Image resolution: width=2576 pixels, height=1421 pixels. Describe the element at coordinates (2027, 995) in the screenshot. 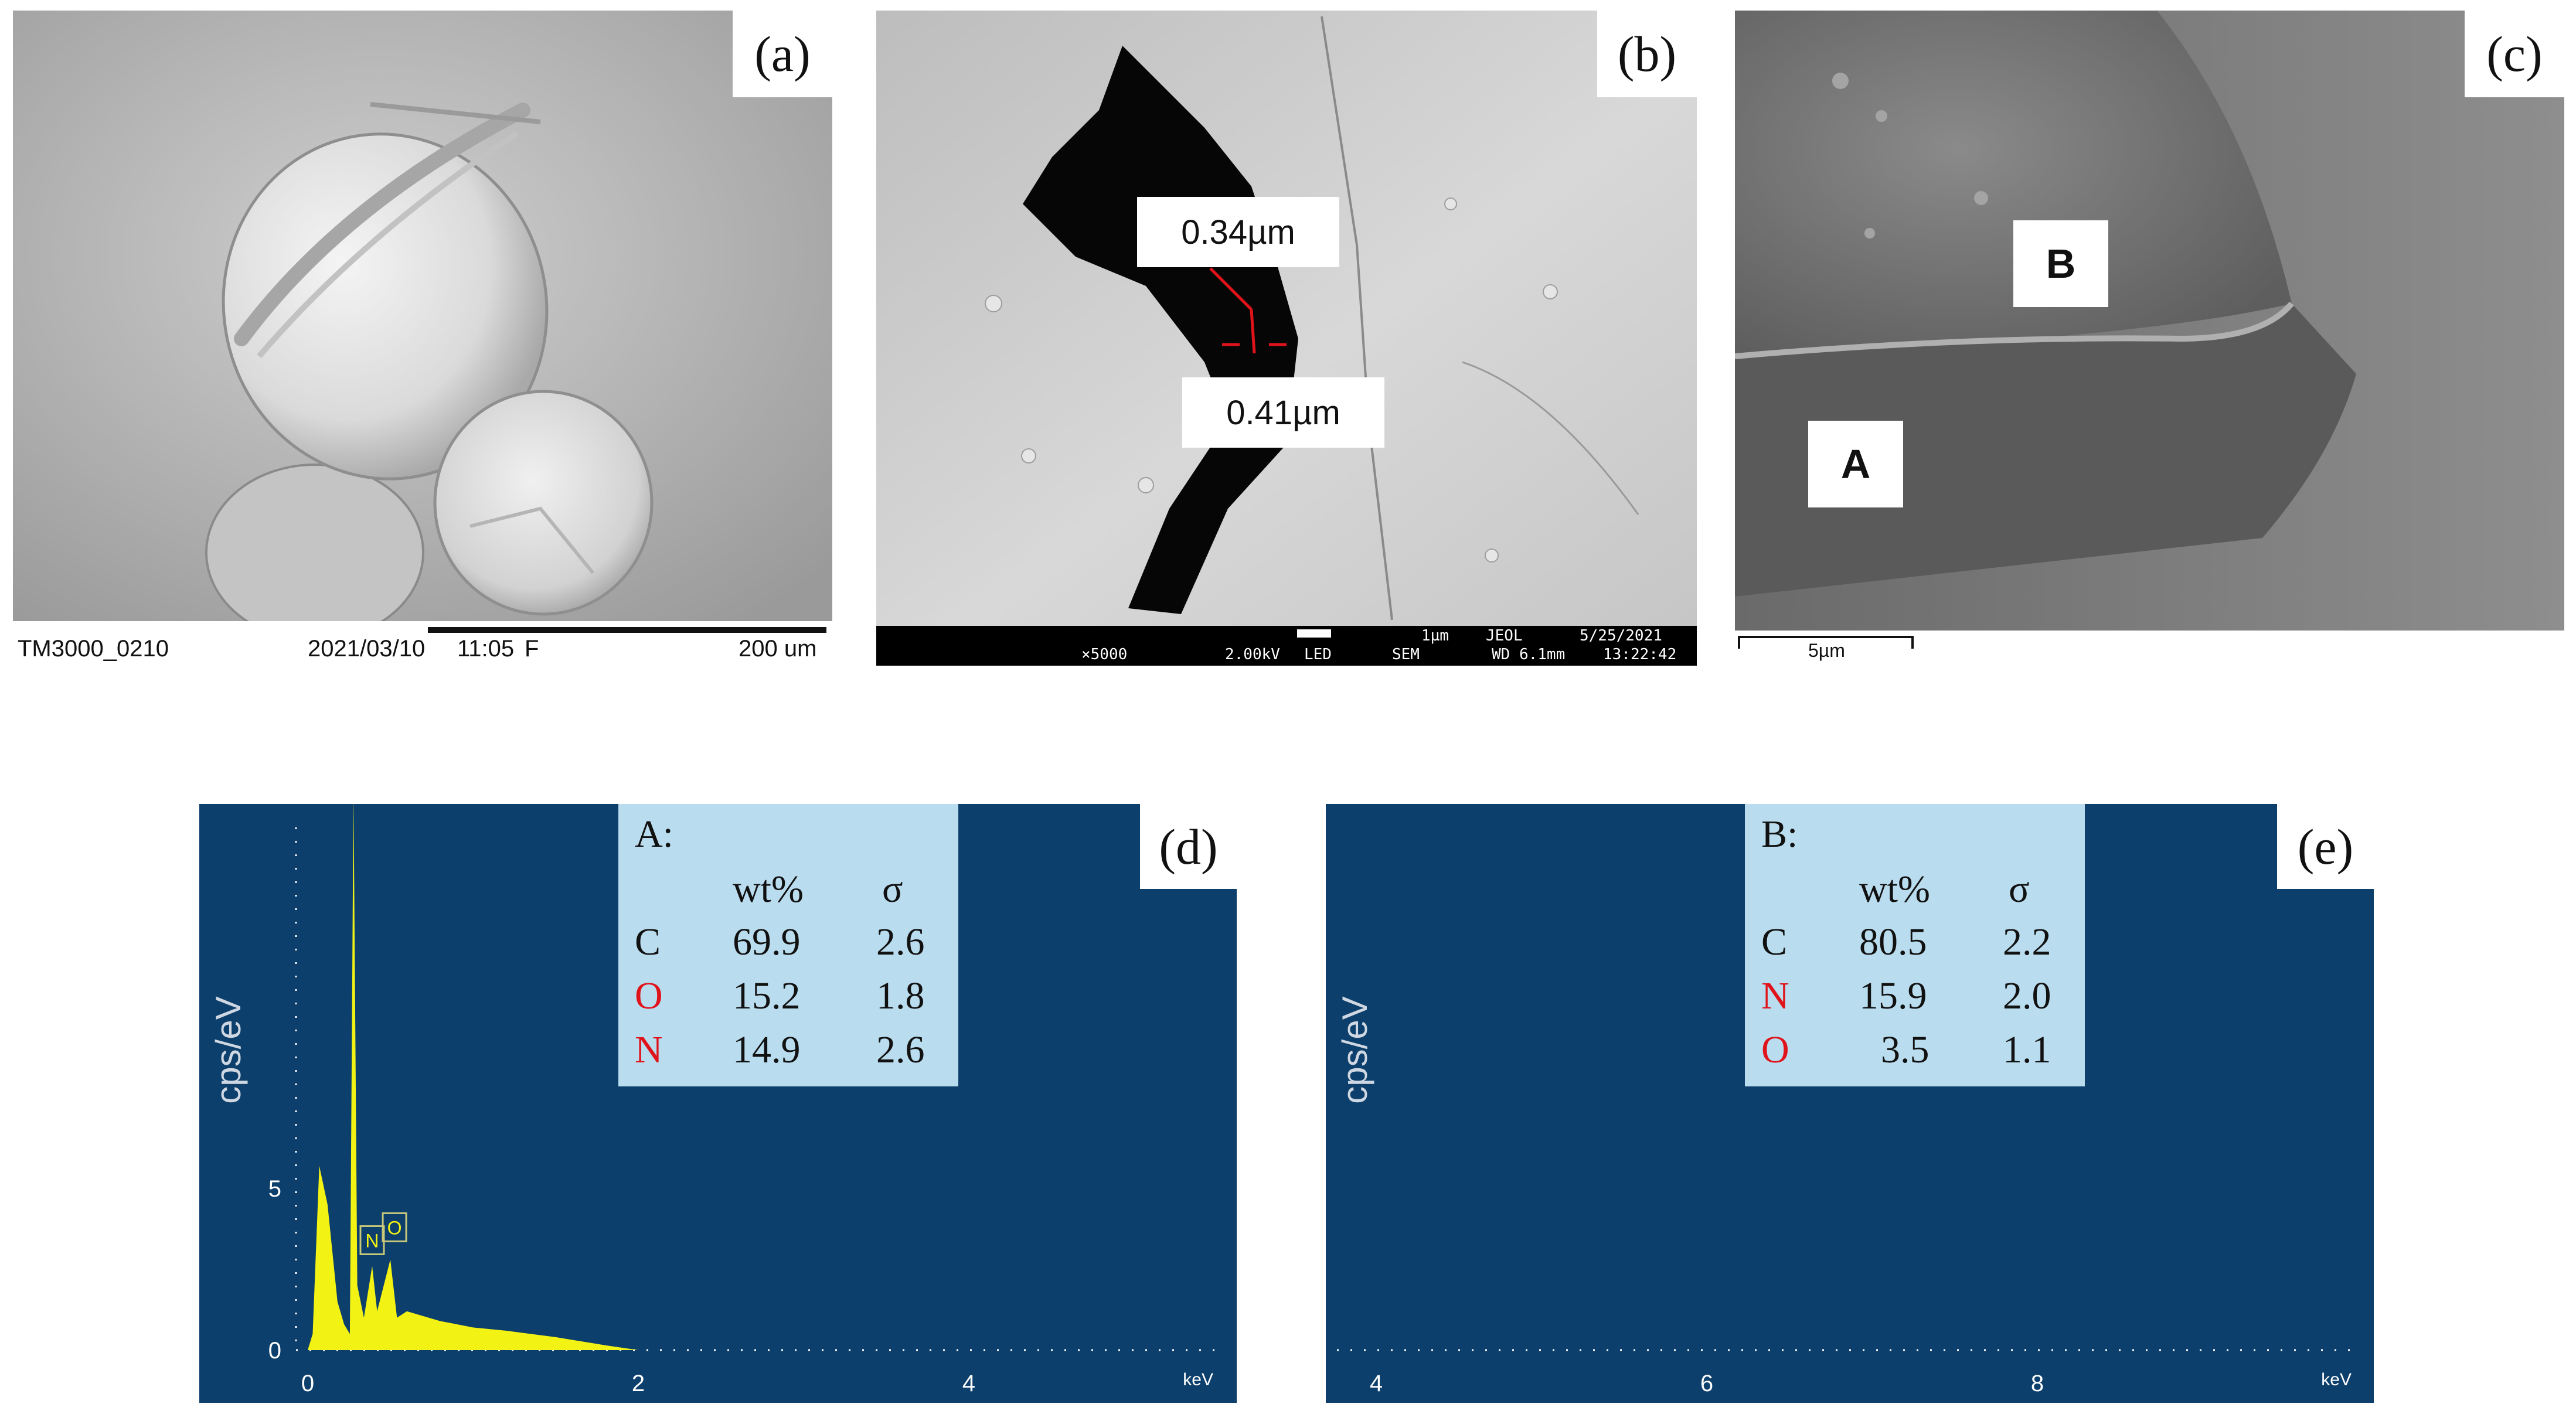

I see `row-sigma: 2.0` at that location.